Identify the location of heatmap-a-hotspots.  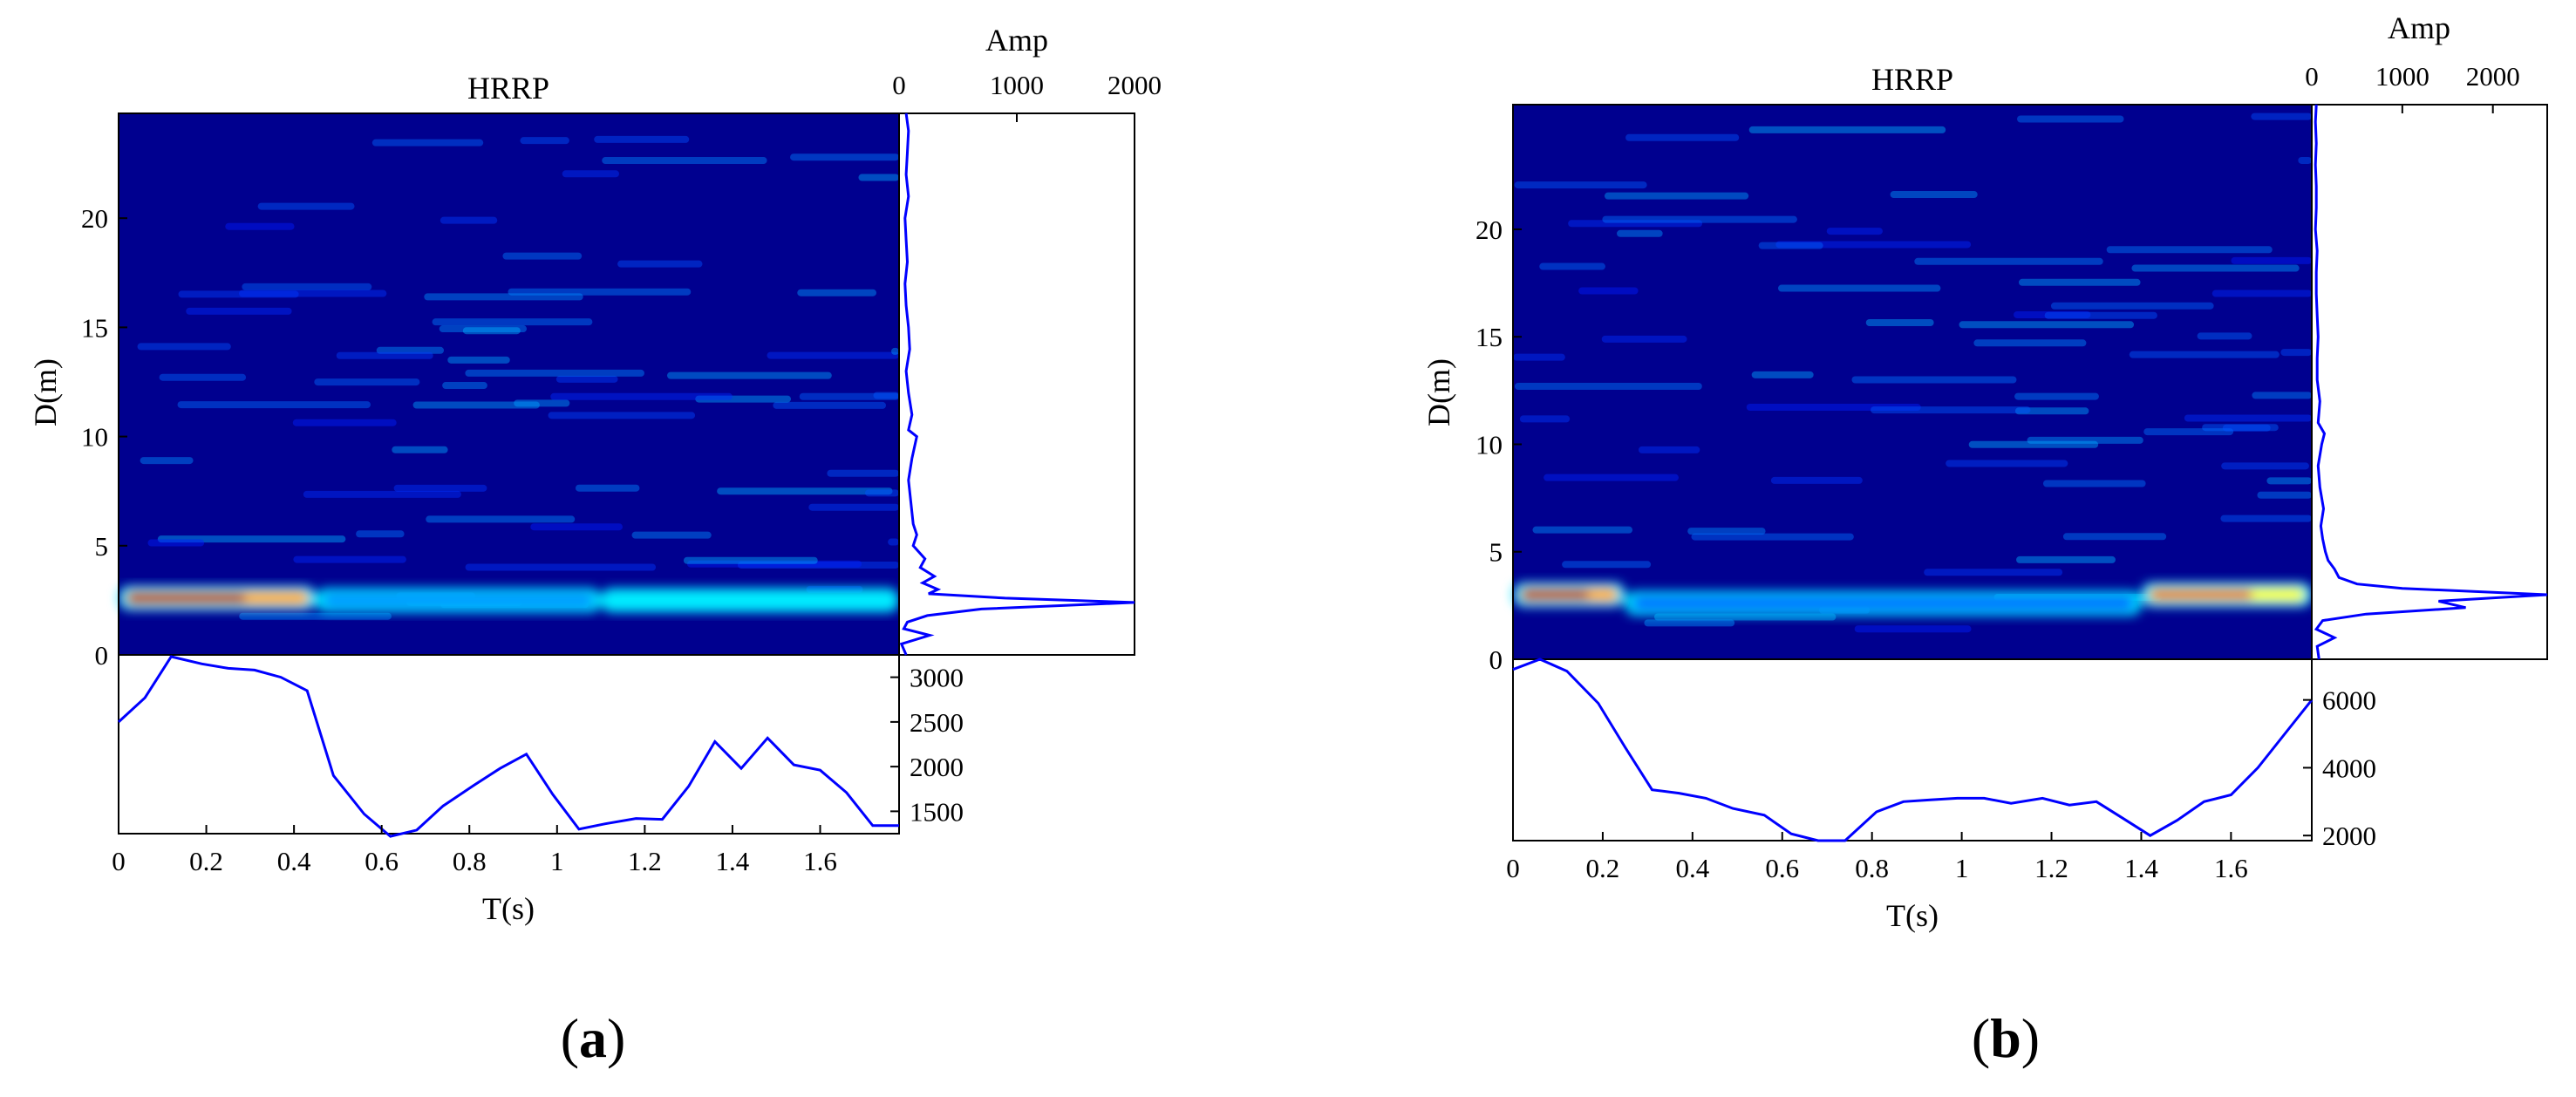
(509, 599).